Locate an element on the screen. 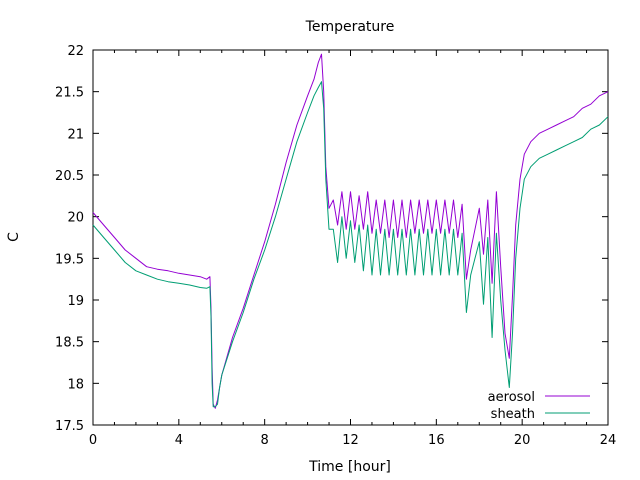 Image resolution: width=640 pixels, height=480 pixels. x-tick-label: 12 is located at coordinates (350, 440).